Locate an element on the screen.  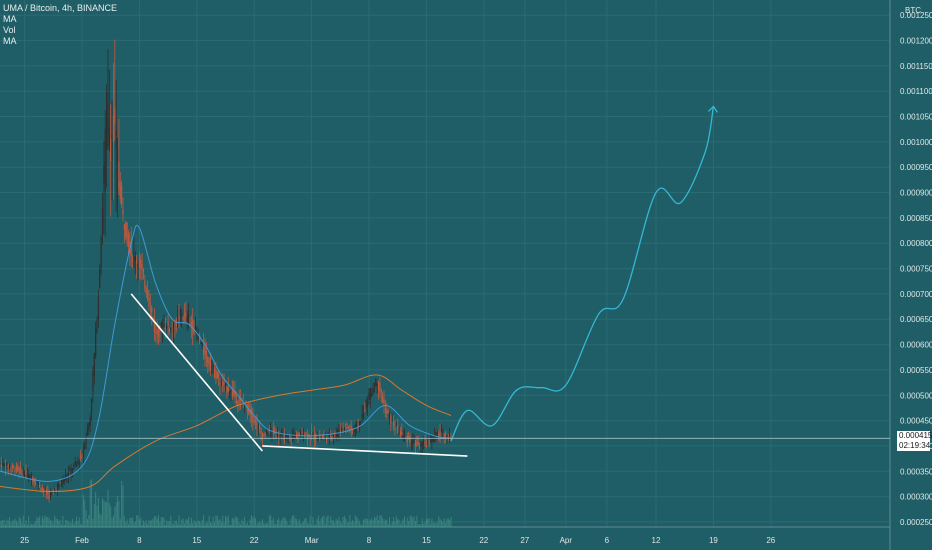
legend-ma-2: MA is located at coordinates (10, 41).